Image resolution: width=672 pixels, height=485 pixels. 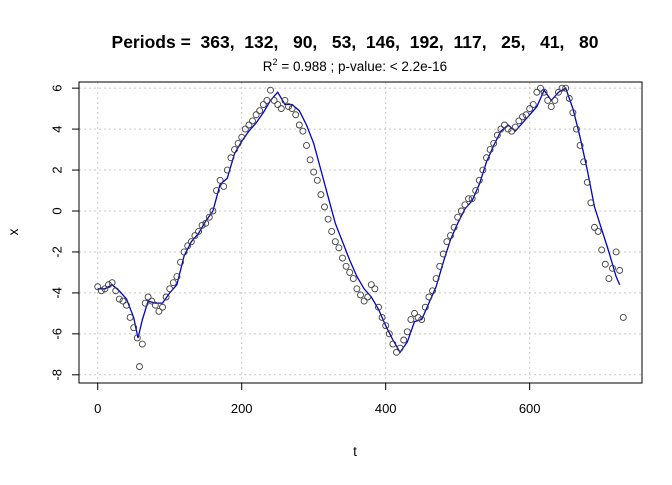 What do you see at coordinates (57, 252) in the screenshot?
I see `y-tick-label: -2` at bounding box center [57, 252].